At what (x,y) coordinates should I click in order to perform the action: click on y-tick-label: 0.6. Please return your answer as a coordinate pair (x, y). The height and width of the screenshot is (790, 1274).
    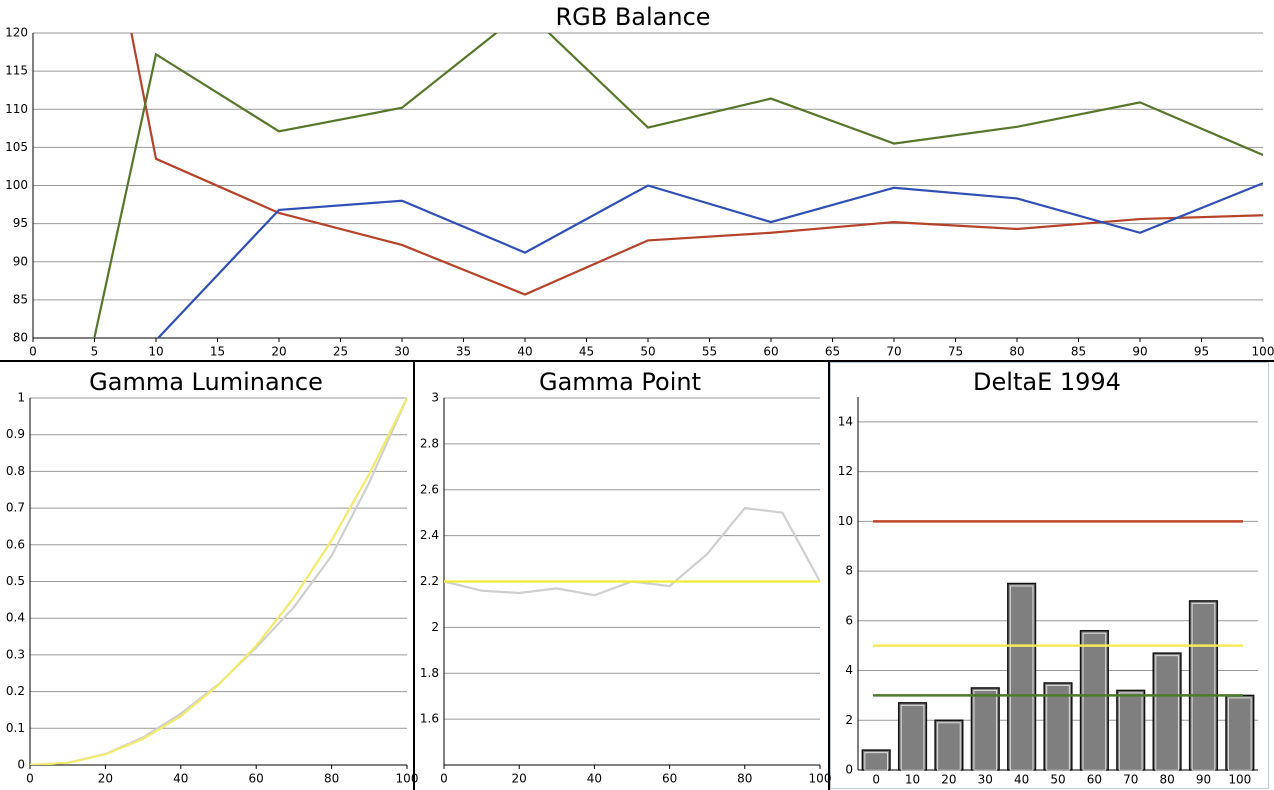
    Looking at the image, I should click on (15, 544).